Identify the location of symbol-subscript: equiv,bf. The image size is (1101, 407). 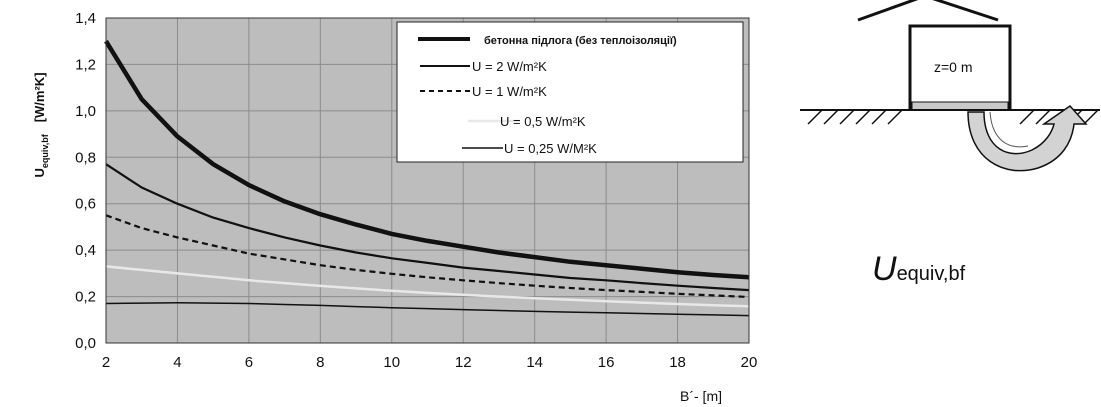
(931, 274).